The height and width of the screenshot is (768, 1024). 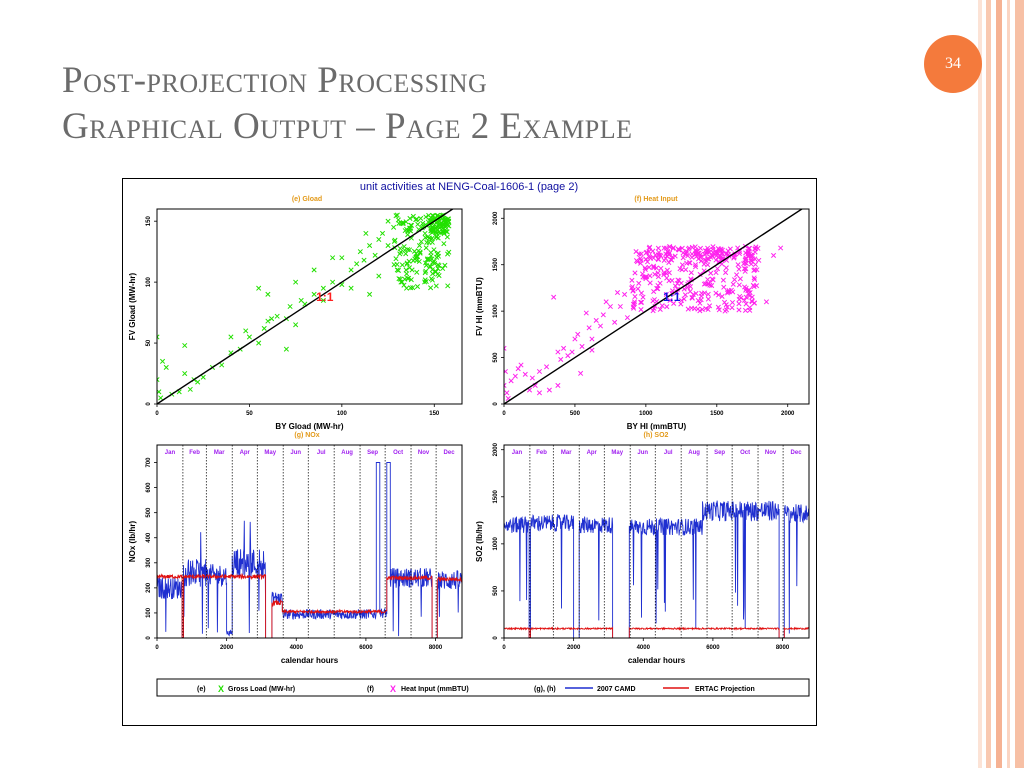 I want to click on x-axis-label-f: BY HI (mmBTU), so click(x=657, y=426).